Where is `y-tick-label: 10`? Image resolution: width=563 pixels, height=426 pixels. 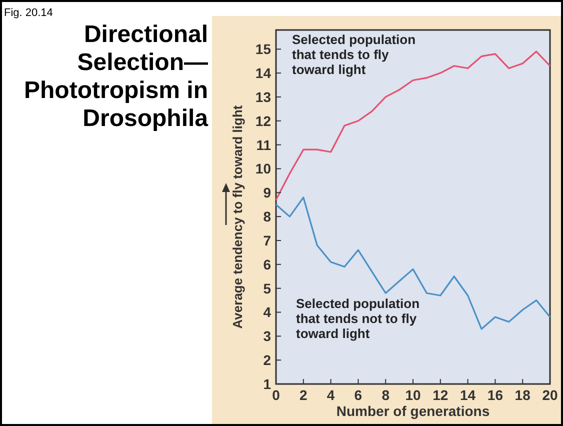
y-tick-label: 10 is located at coordinates (263, 168).